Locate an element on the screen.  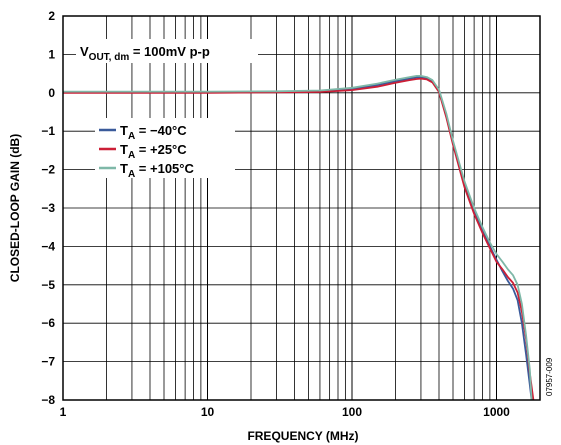
x-axis-title: FREQUENCY (MHz) is located at coordinates (302, 436).